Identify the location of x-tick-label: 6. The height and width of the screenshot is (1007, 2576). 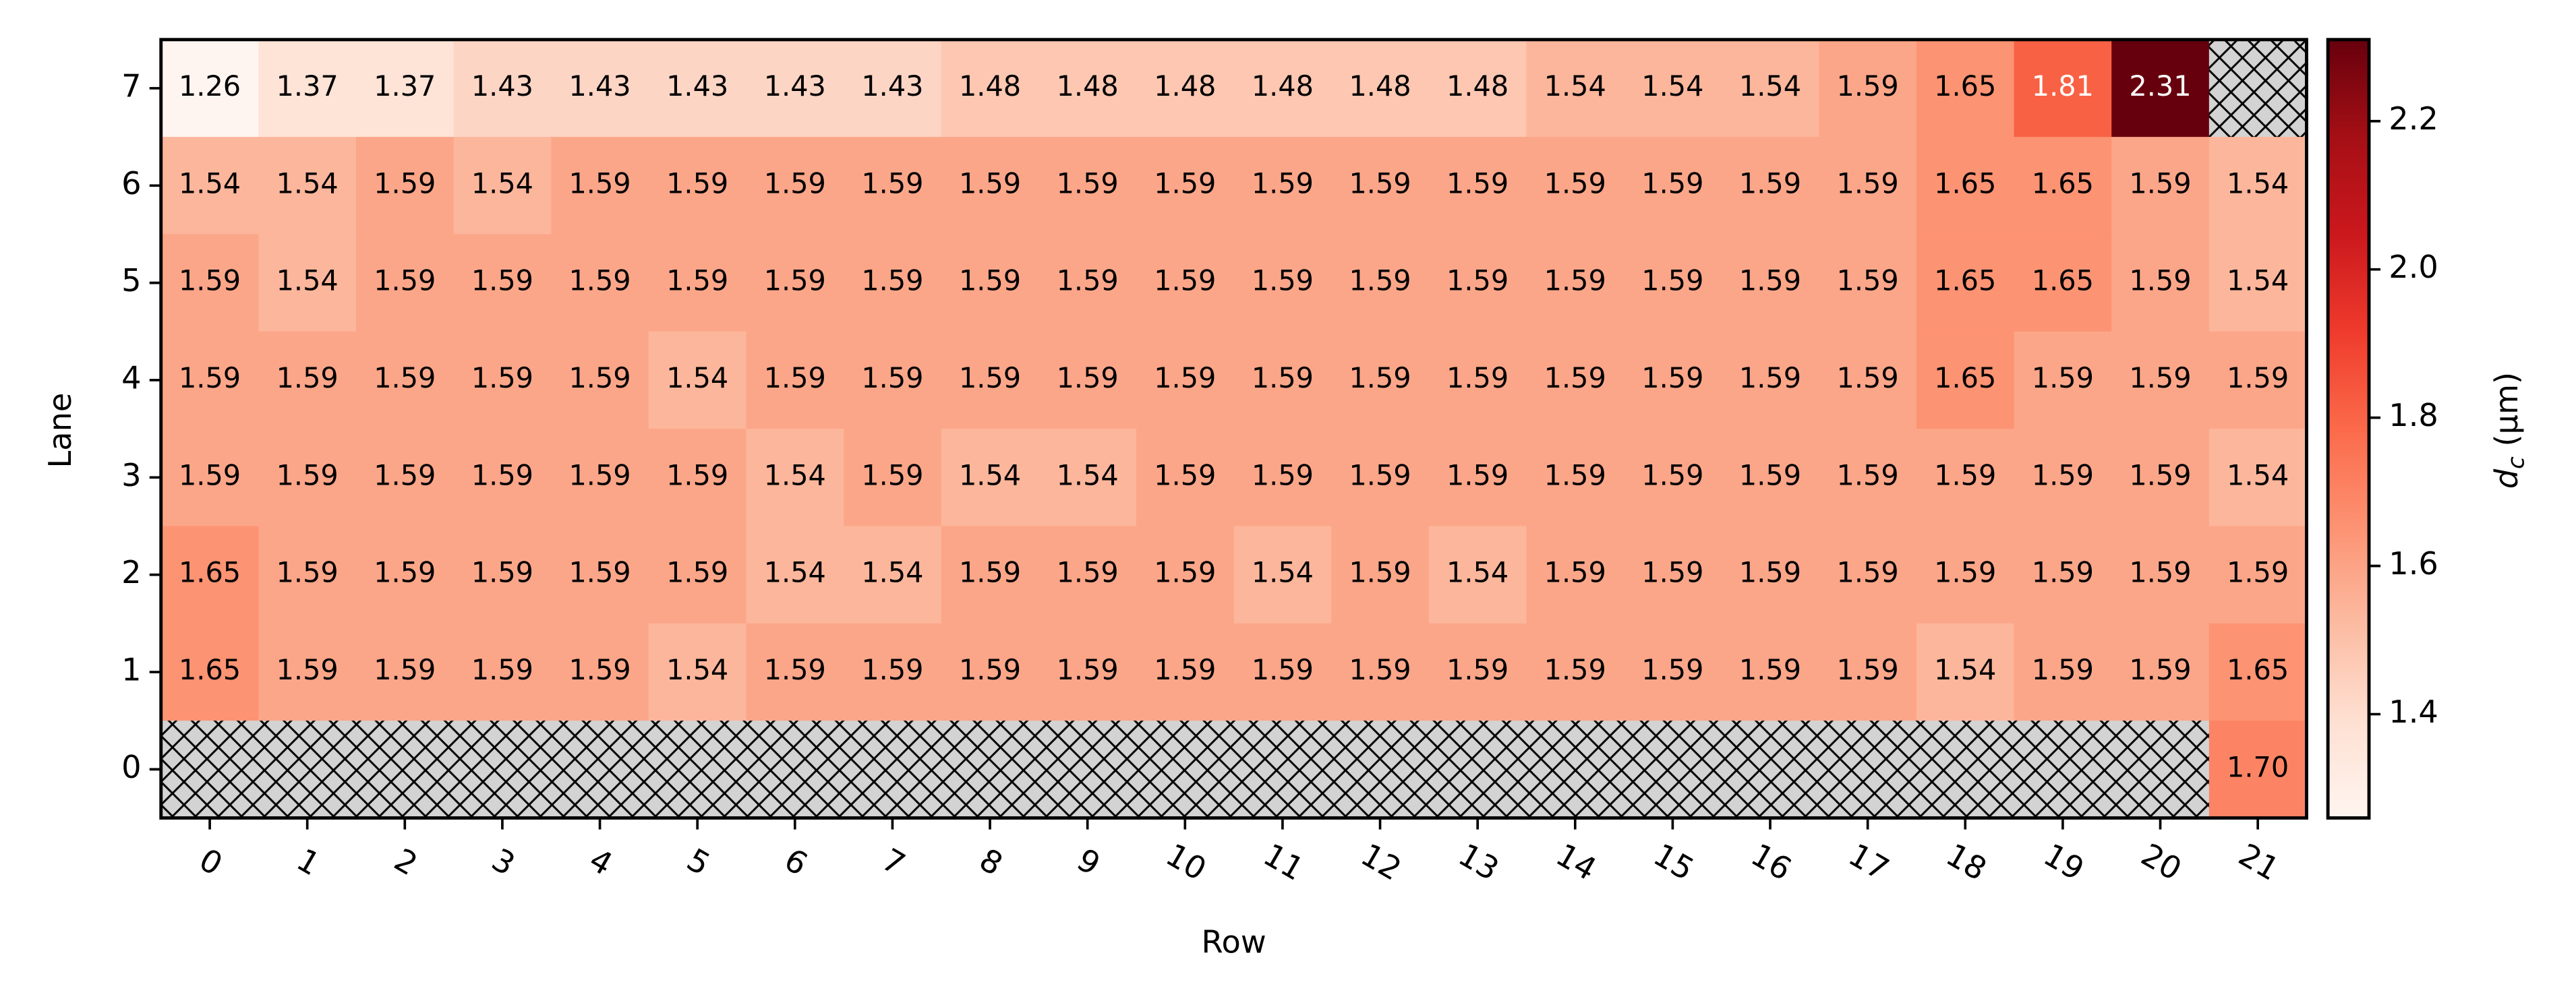
(795, 862).